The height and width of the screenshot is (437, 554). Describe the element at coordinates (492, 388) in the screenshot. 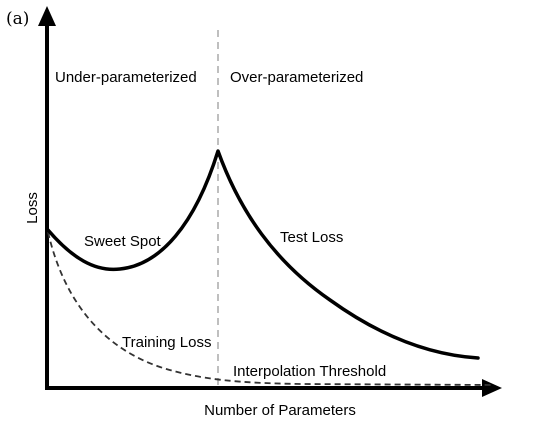

I see `x-axis-arrowhead` at that location.